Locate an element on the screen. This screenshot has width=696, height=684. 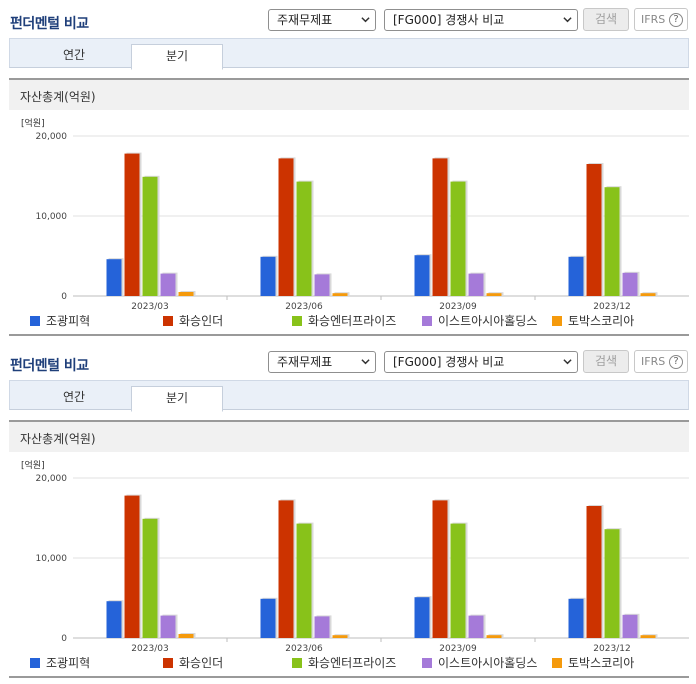
x-tick-label: 2023/09 is located at coordinates (458, 648).